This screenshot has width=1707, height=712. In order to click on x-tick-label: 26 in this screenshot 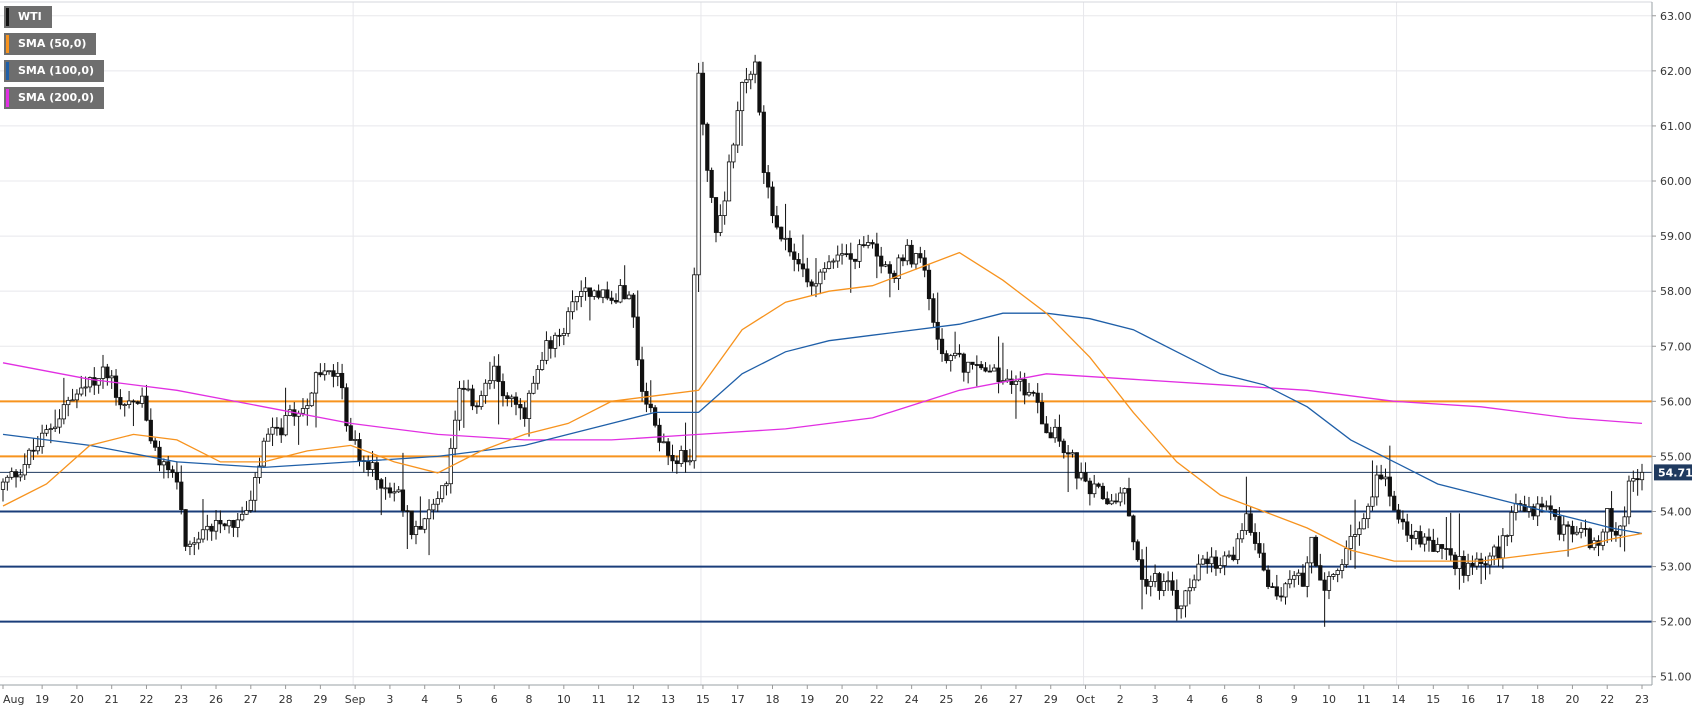, I will do `click(981, 699)`.